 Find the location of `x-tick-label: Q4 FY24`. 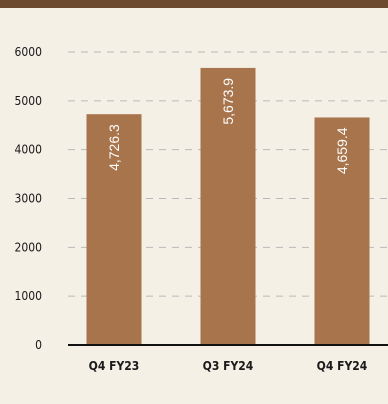

x-tick-label: Q4 FY24 is located at coordinates (342, 366).